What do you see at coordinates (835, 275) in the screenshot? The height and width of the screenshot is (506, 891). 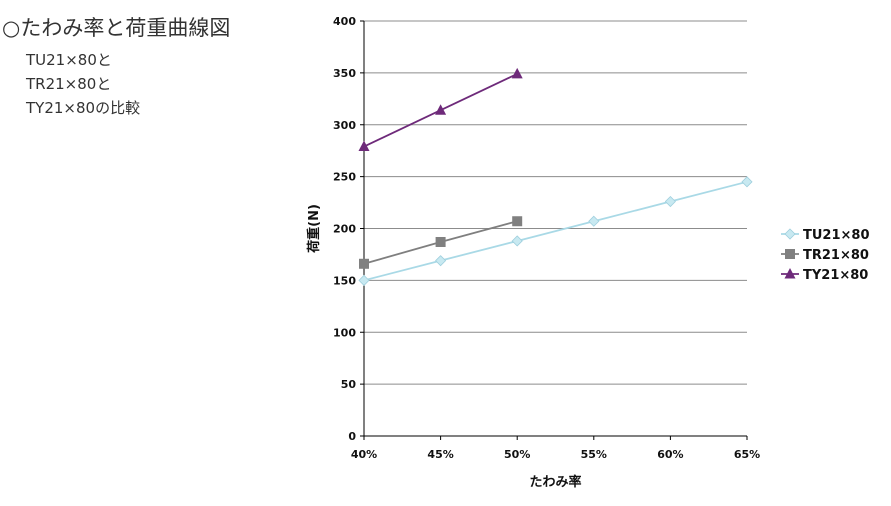 I see `legend-label: TY21×80` at bounding box center [835, 275].